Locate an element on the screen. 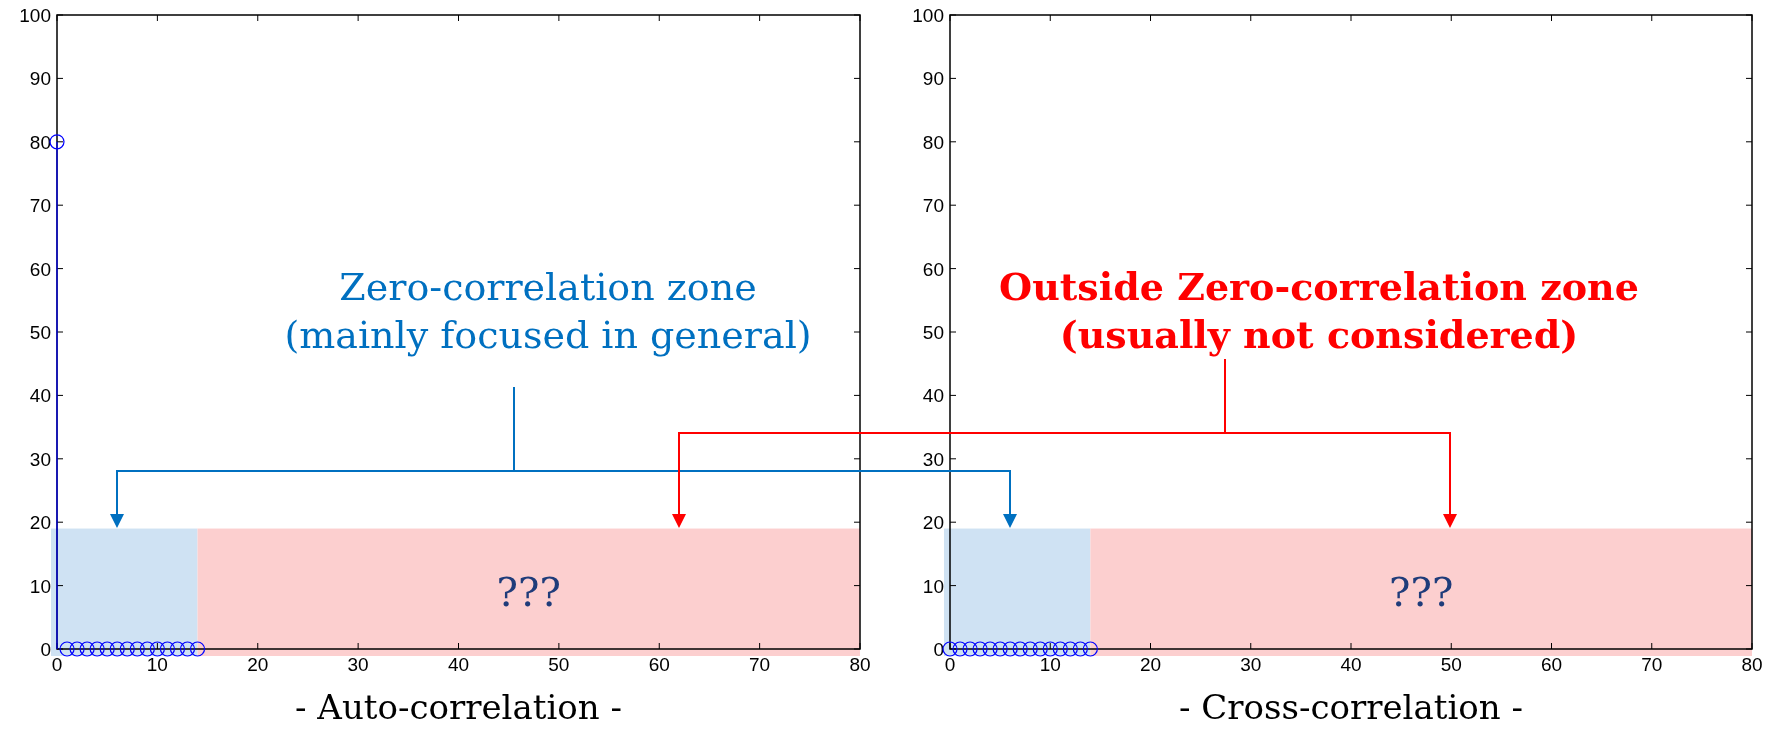  x-axis-title: - Cross-correlation - is located at coordinates (1351, 707).